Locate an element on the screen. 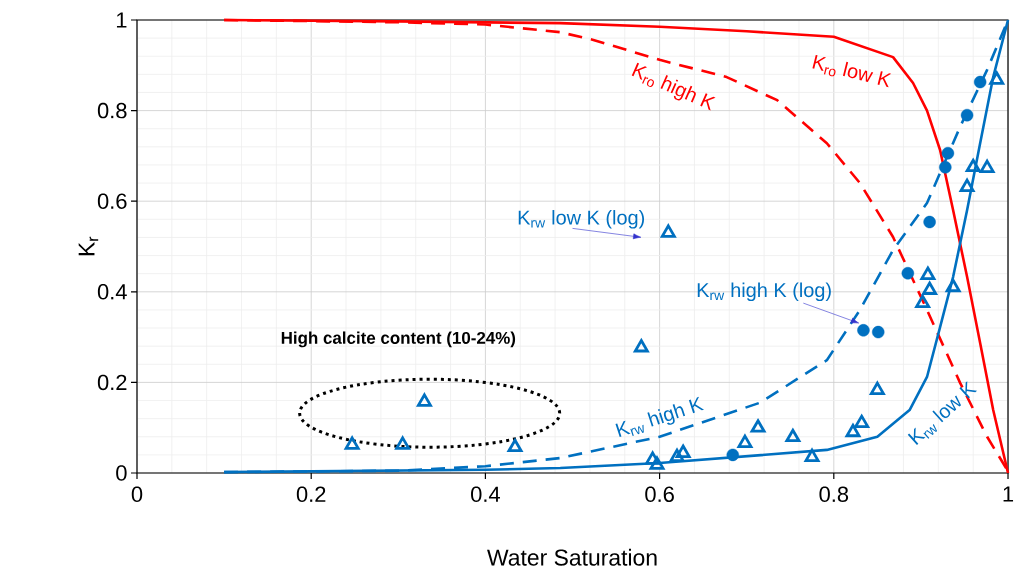 Image resolution: width=1016 pixels, height=581 pixels. annotation: High calcite content (10-24%) is located at coordinates (398, 339).